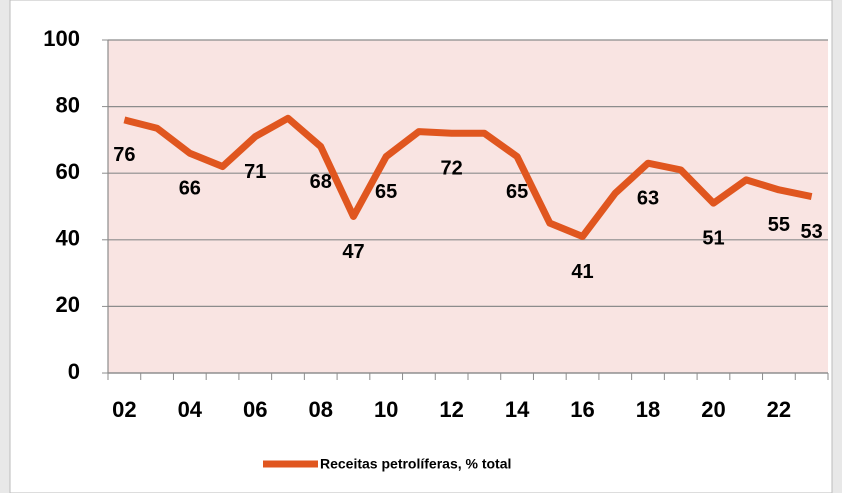 This screenshot has height=493, width=842. I want to click on y-tick-label: 100, so click(61, 38).